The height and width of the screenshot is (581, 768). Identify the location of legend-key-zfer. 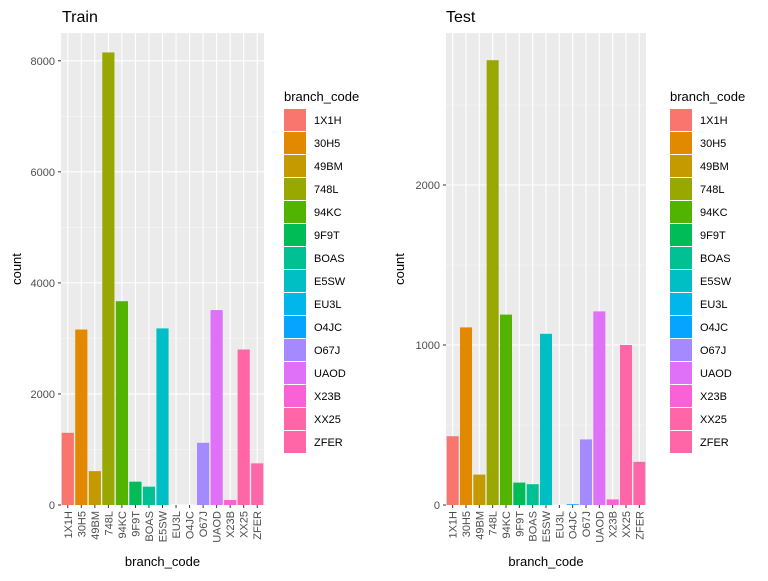
(681, 442).